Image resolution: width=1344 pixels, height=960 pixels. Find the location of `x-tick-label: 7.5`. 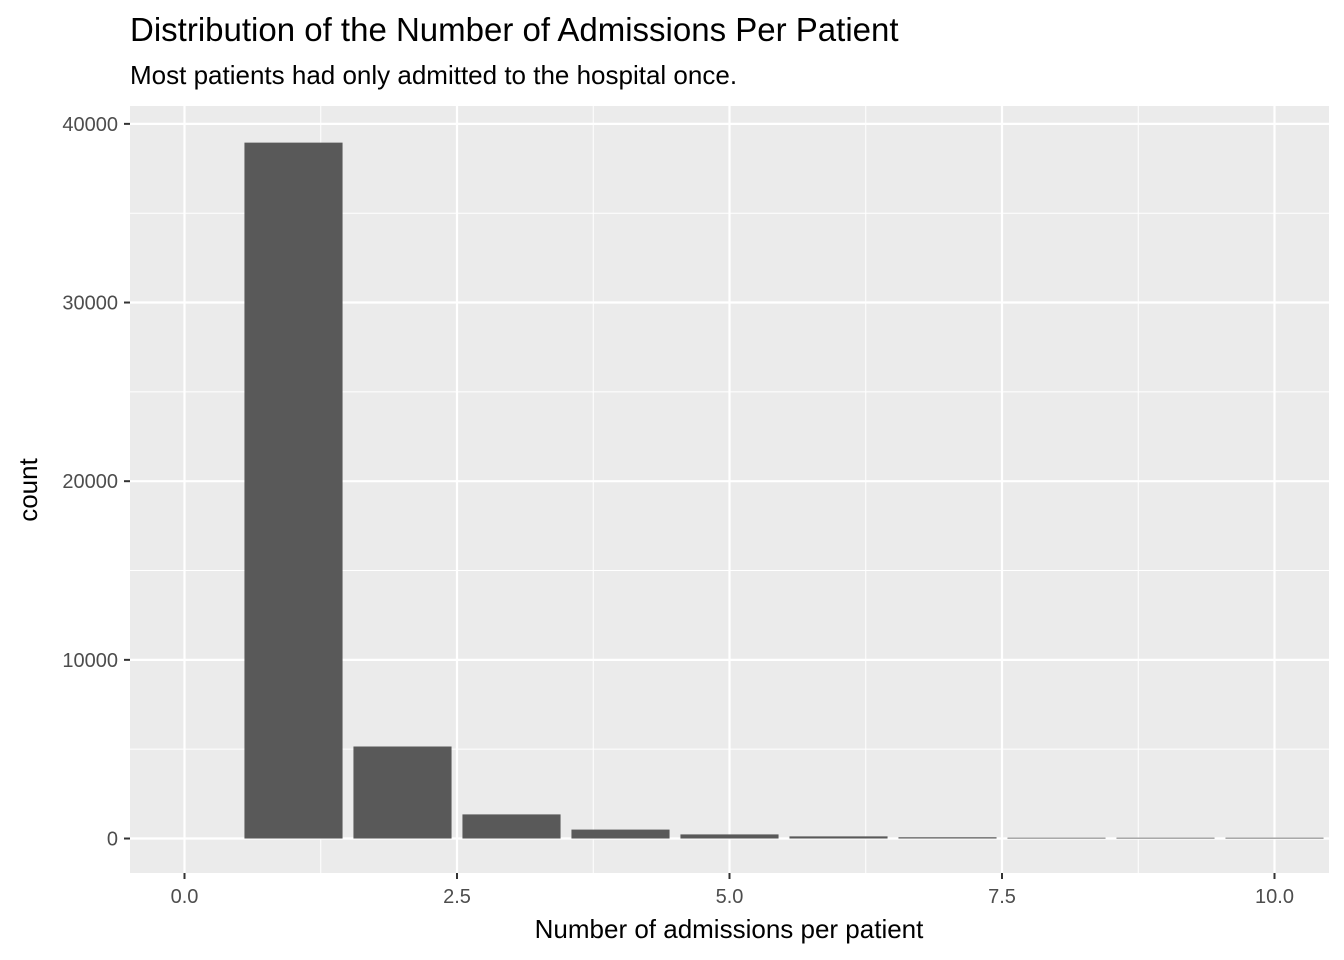

x-tick-label: 7.5 is located at coordinates (1002, 897).